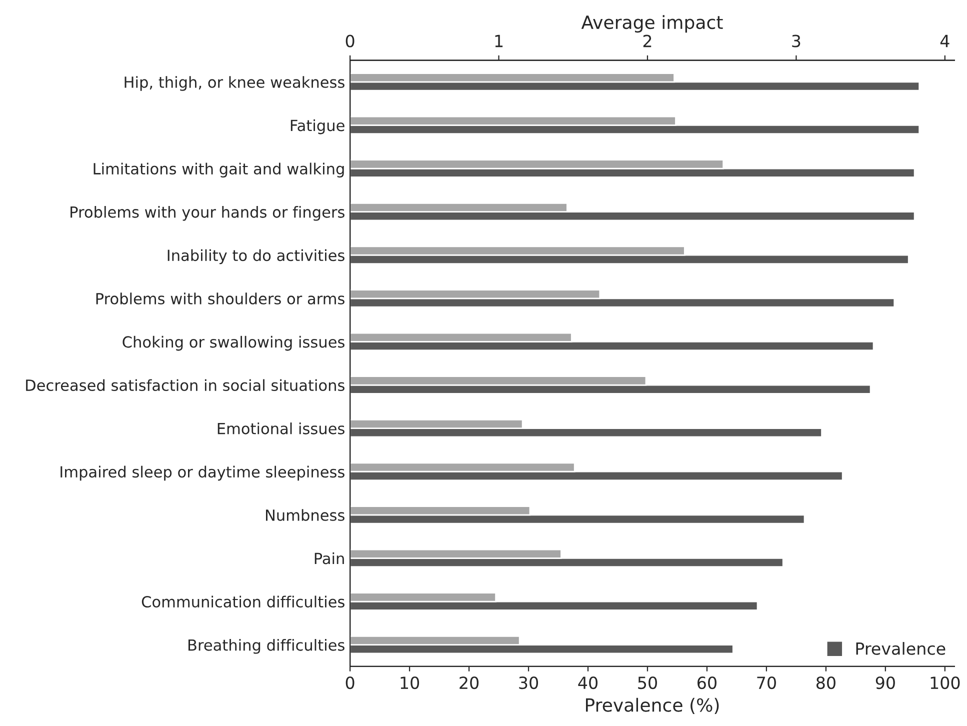 This screenshot has height=726, width=967. What do you see at coordinates (305, 515) in the screenshot?
I see `y-tick-label: Numbness` at bounding box center [305, 515].